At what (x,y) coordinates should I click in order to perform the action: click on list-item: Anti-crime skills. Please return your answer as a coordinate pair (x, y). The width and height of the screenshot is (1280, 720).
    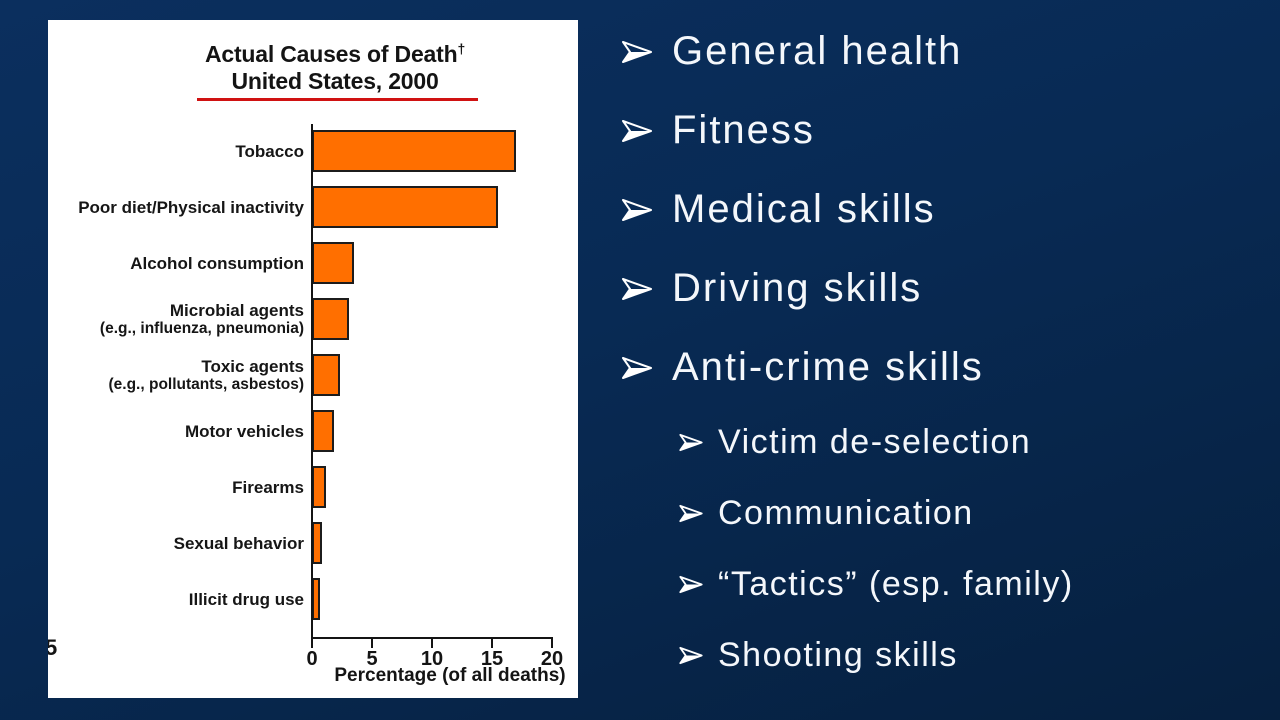
    Looking at the image, I should click on (945, 367).